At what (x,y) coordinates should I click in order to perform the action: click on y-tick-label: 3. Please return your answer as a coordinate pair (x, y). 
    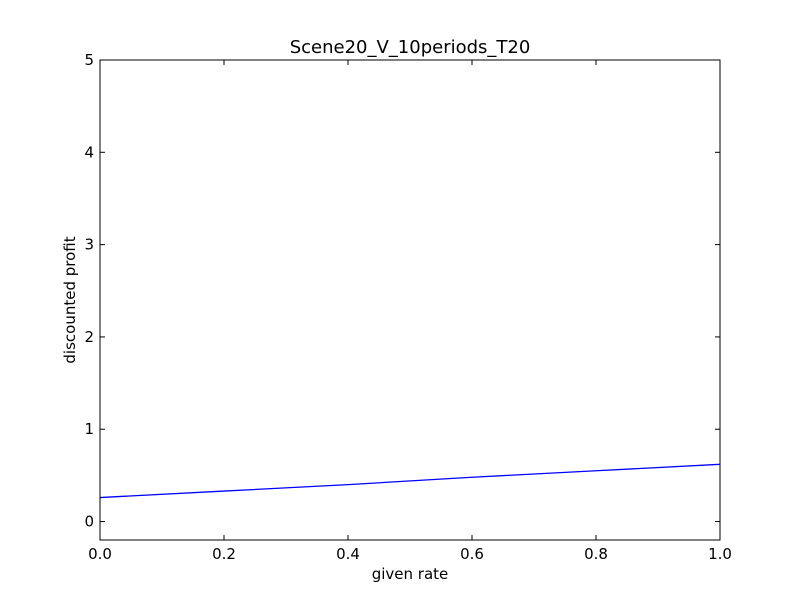
    Looking at the image, I should click on (89, 245).